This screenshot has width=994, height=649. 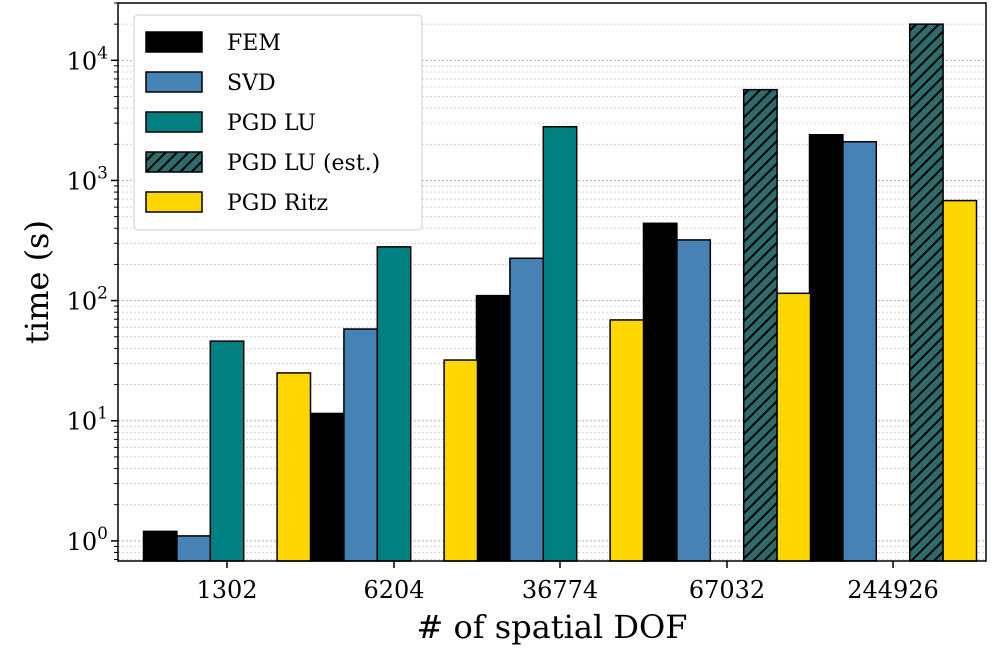 What do you see at coordinates (87, 300) in the screenshot?
I see `y-tick-label: 10²` at bounding box center [87, 300].